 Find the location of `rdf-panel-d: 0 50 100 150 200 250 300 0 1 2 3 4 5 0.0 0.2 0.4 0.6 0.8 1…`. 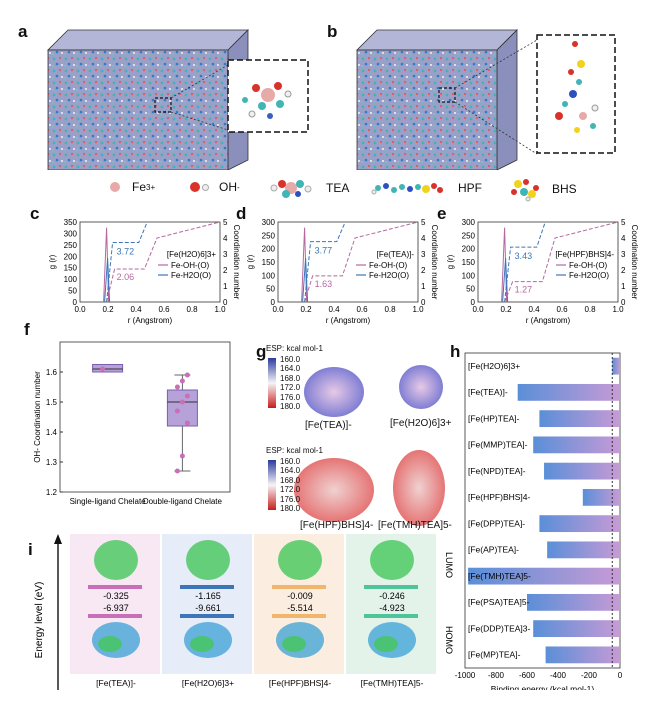

rdf-panel-d: 0 50 100 150 200 250 300 0 1 2 3 4 5 0.0 0.2 0.4 0.6 0.8 1… is located at coordinates (342, 271).